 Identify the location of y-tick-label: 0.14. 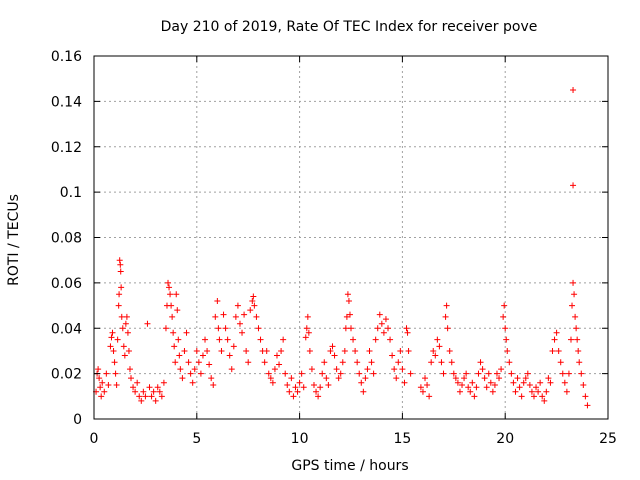
(66, 102).